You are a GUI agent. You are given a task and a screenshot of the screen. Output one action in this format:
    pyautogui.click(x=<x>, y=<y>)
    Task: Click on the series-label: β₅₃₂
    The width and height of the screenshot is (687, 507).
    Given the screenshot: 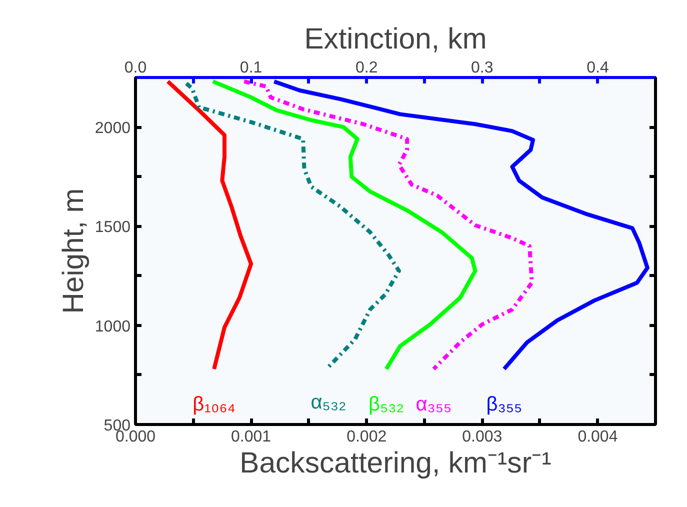 What is the action you would take?
    pyautogui.click(x=386, y=404)
    